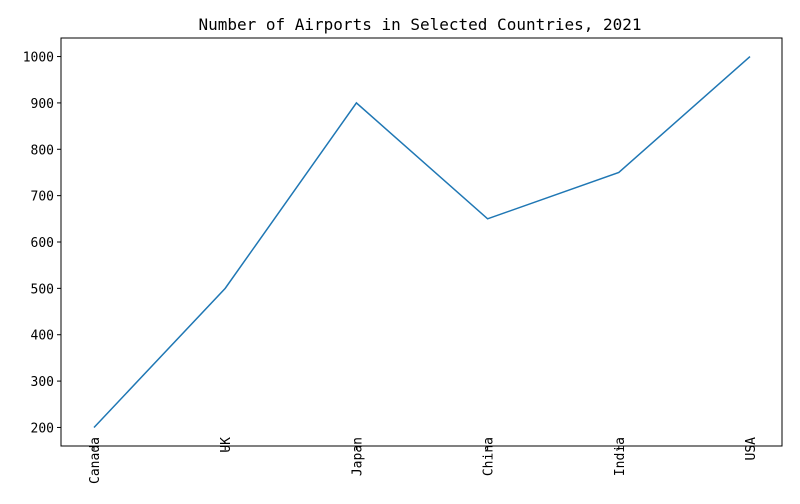  Describe the element at coordinates (42, 104) in the screenshot. I see `y-tick-label: 900` at that location.